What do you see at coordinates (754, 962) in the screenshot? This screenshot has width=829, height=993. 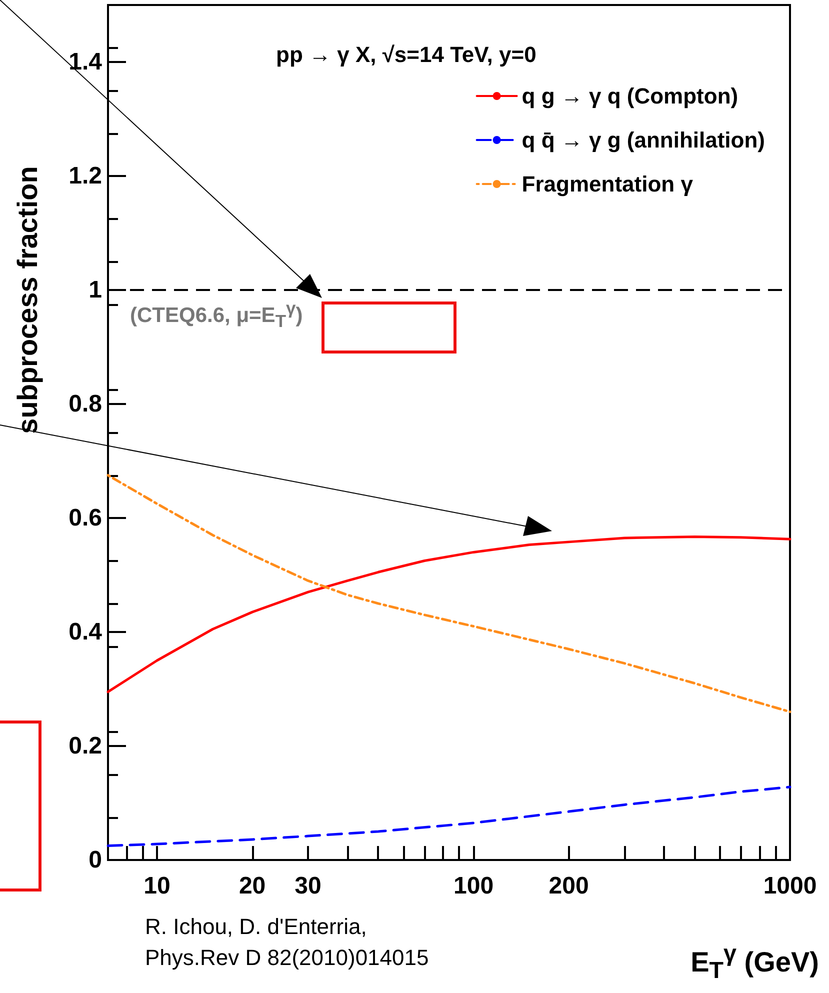 I see `x-axis-title: E$_{T}$$^{γ}$ (GeV)` at bounding box center [754, 962].